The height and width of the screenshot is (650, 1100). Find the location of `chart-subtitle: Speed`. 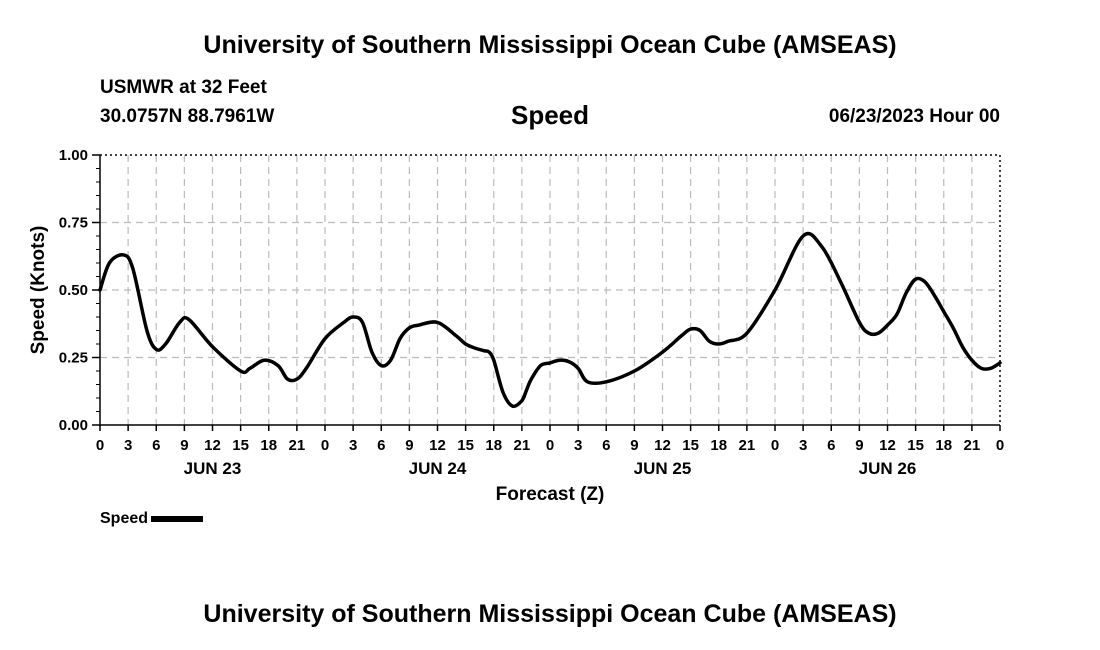

chart-subtitle: Speed is located at coordinates (550, 115).